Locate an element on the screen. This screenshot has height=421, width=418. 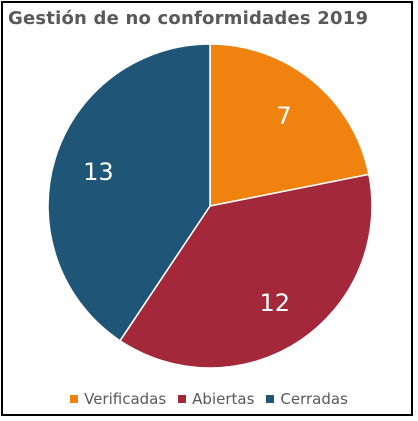
chart-title: Gestión de no conformidades 2019 is located at coordinates (188, 18).